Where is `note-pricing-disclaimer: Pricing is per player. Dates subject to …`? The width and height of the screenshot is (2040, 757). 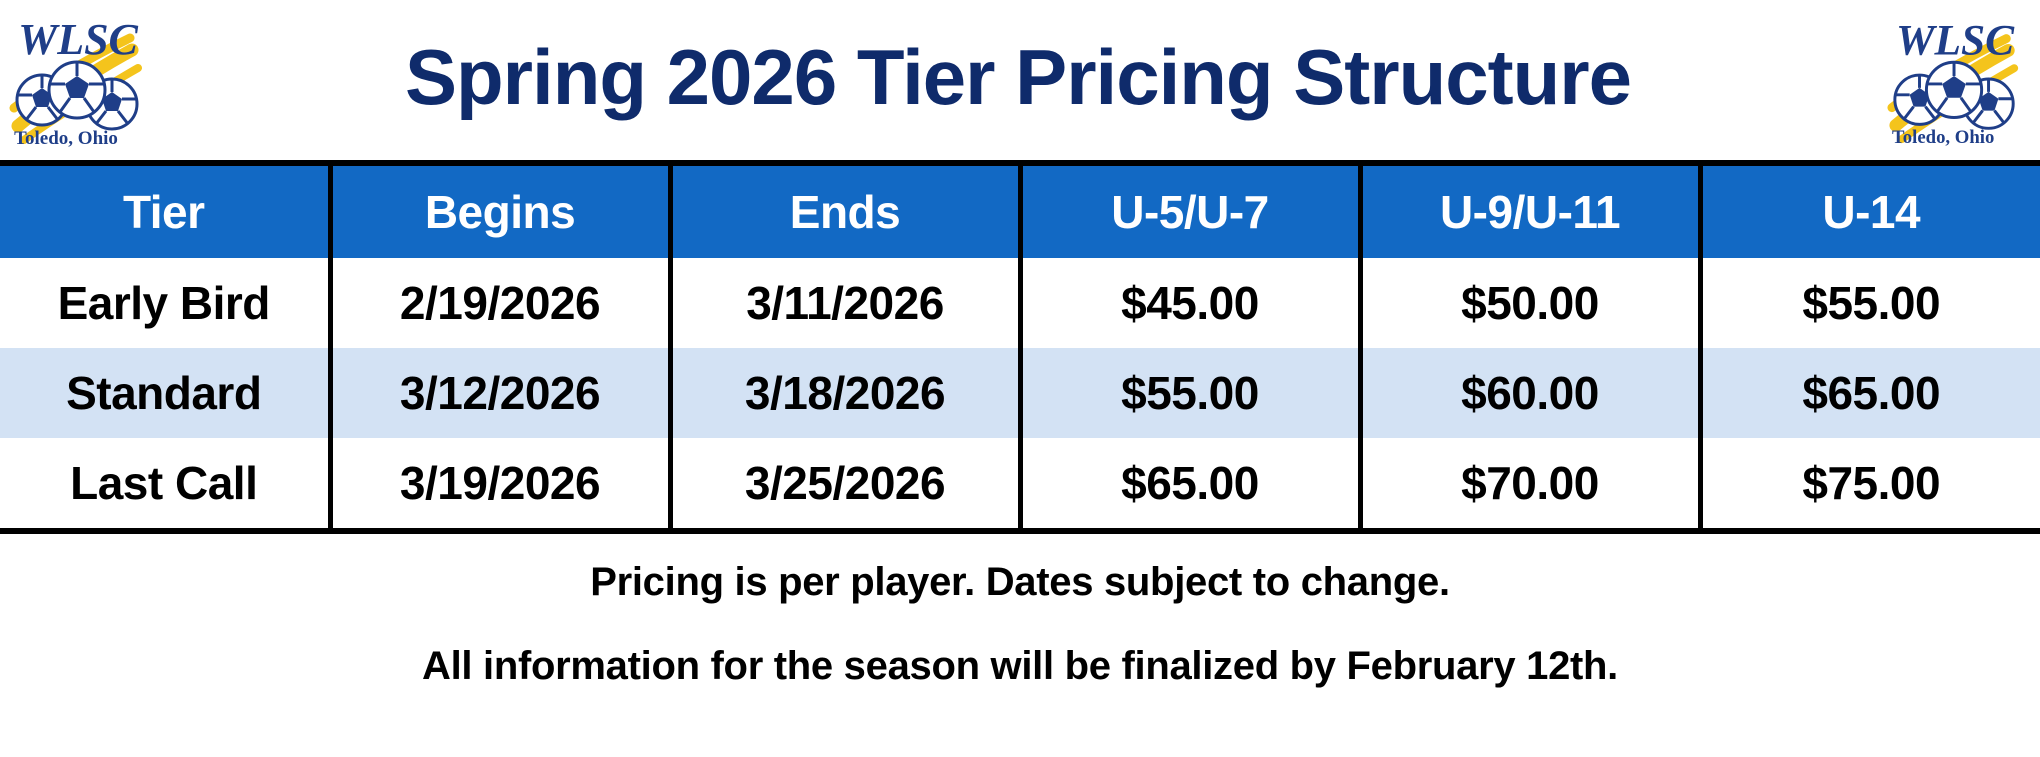 note-pricing-disclaimer: Pricing is per player. Dates subject to … is located at coordinates (1020, 582).